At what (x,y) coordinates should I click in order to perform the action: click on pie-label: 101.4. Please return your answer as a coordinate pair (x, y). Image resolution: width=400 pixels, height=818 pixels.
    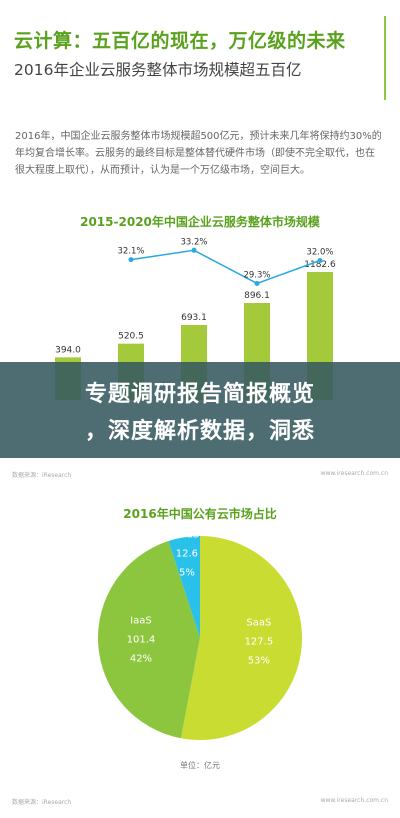
    Looking at the image, I should click on (141, 640).